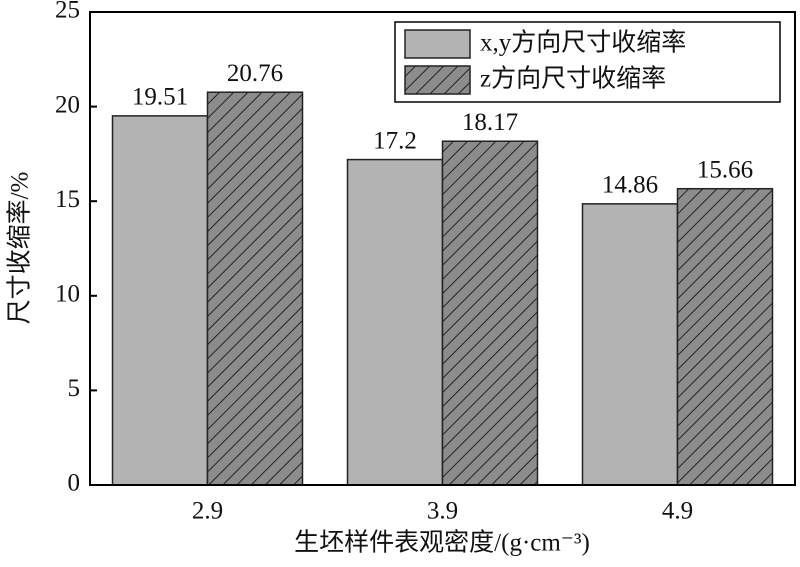  I want to click on y-tick-label: 10, so click(67, 294).